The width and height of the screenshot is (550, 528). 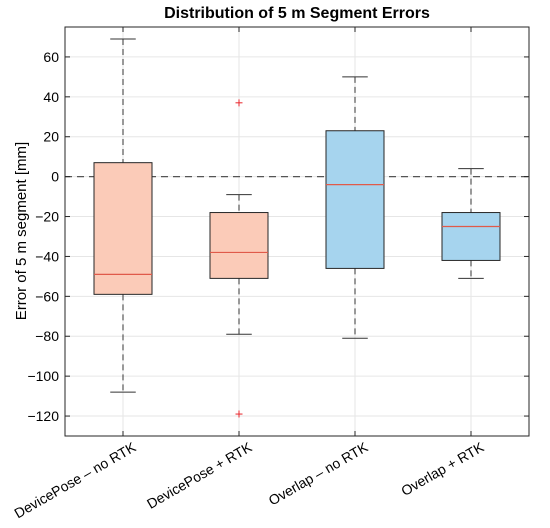 I want to click on x-tick-label: DevicePose – no RTK, so click(x=75, y=479).